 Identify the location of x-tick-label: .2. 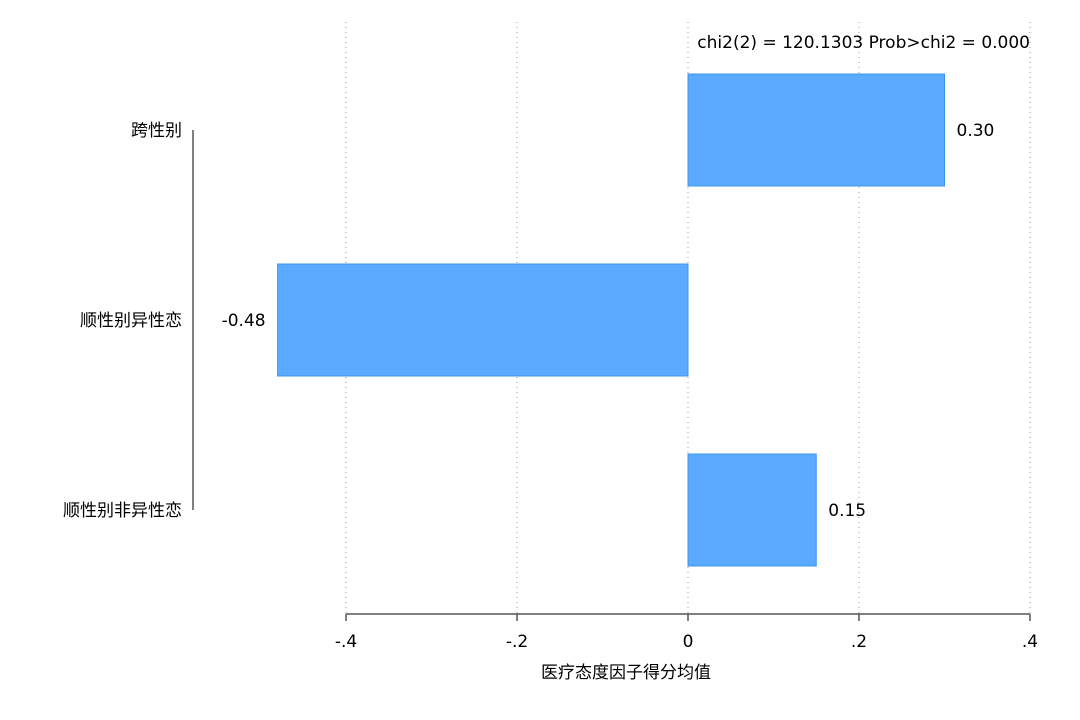
(859, 642).